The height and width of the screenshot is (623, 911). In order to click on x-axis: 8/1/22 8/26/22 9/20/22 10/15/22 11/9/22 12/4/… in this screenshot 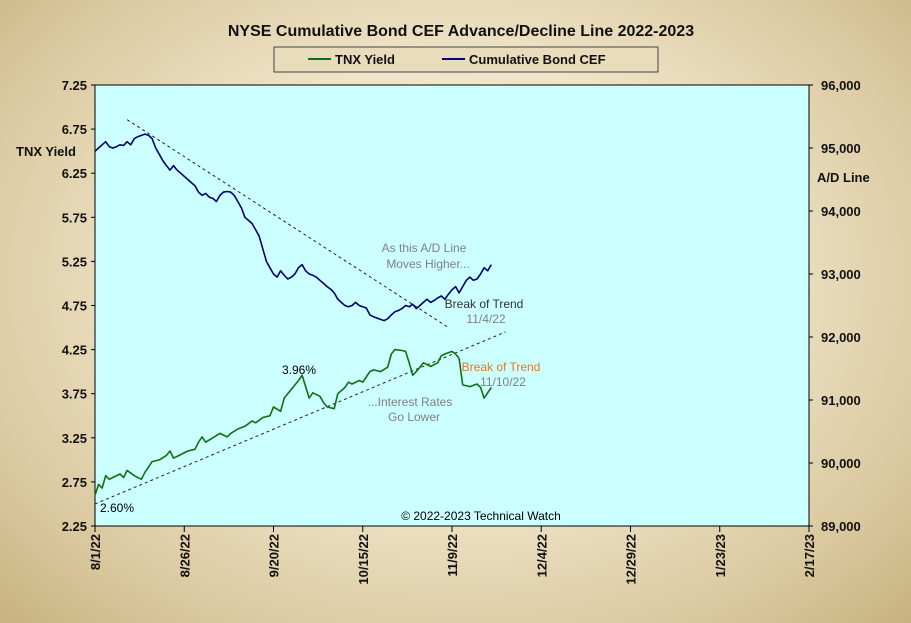, I will do `click(452, 555)`.